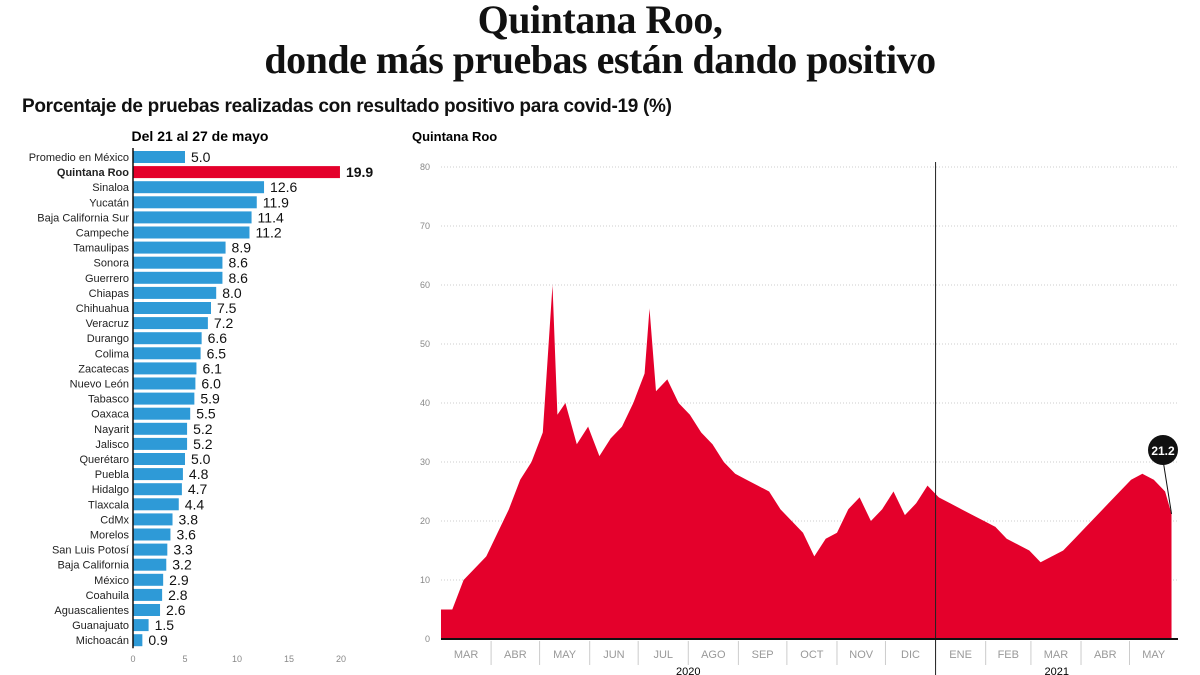 The width and height of the screenshot is (1200, 675). What do you see at coordinates (425, 521) in the screenshot?
I see `y-tick-label: 20` at bounding box center [425, 521].